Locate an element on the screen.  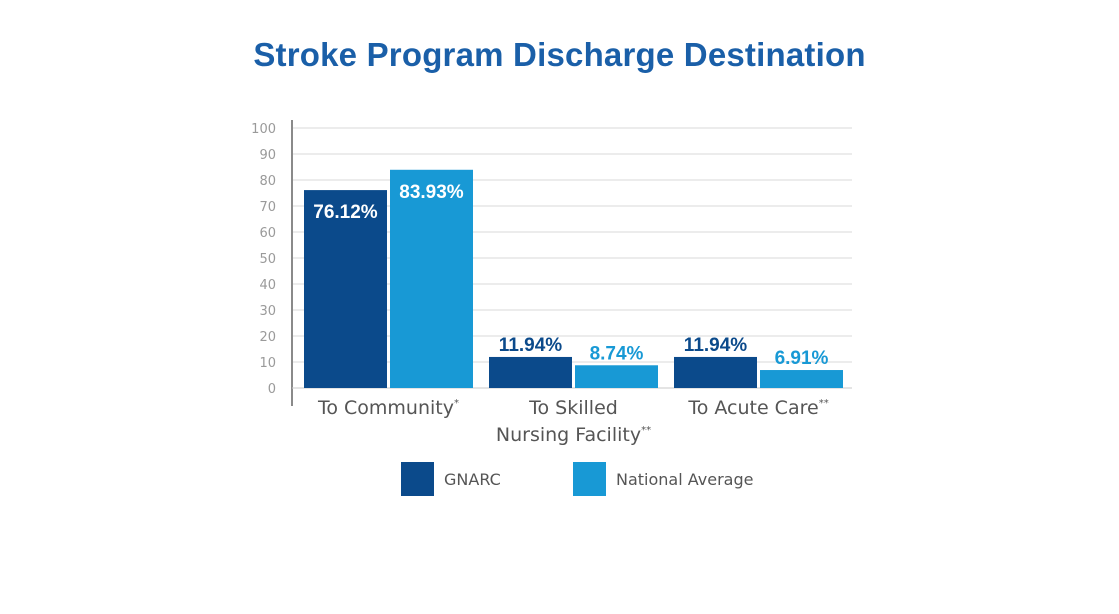
x-category-text: To Skilled is located at coordinates (573, 408).